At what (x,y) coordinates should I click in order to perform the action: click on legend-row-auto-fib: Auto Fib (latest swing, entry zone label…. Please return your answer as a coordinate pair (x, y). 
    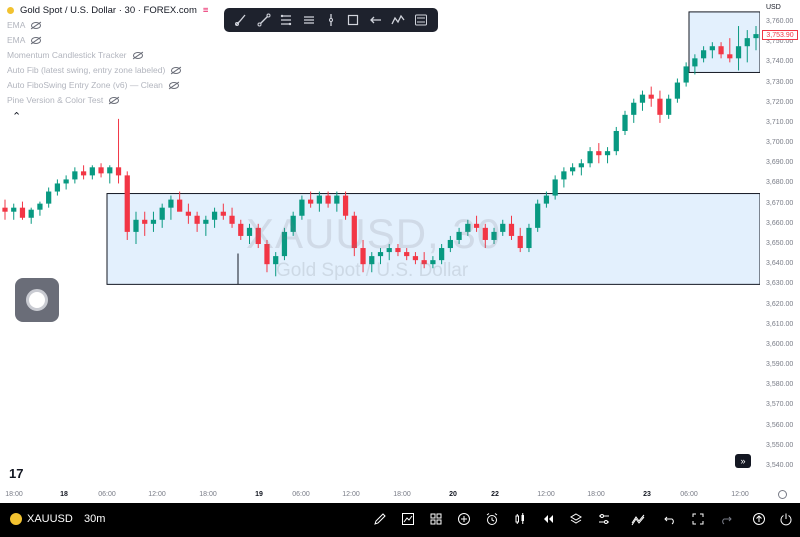
    Looking at the image, I should click on (107, 70).